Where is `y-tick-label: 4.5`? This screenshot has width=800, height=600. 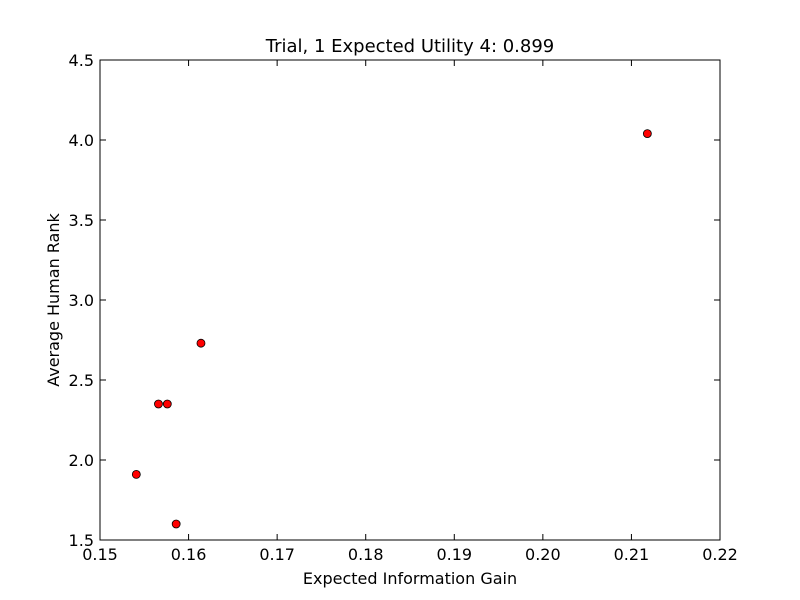 y-tick-label: 4.5 is located at coordinates (81, 60).